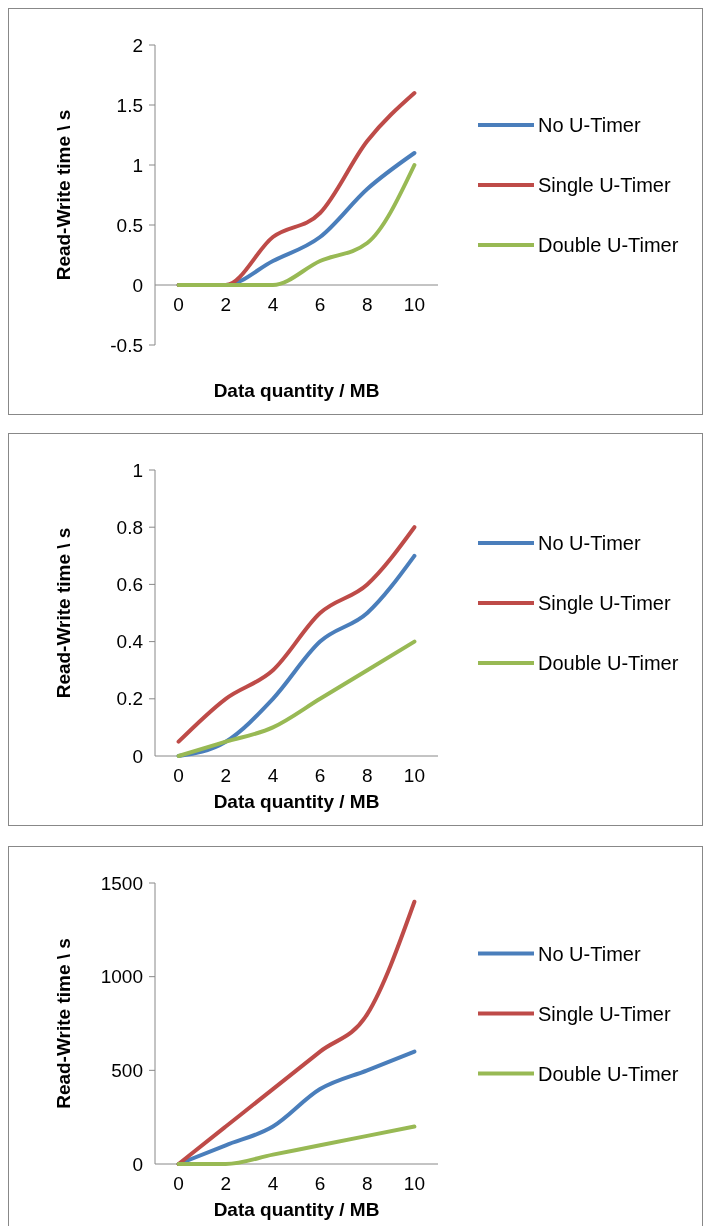  What do you see at coordinates (121, 977) in the screenshot?
I see `y-tick-label: 1000` at bounding box center [121, 977].